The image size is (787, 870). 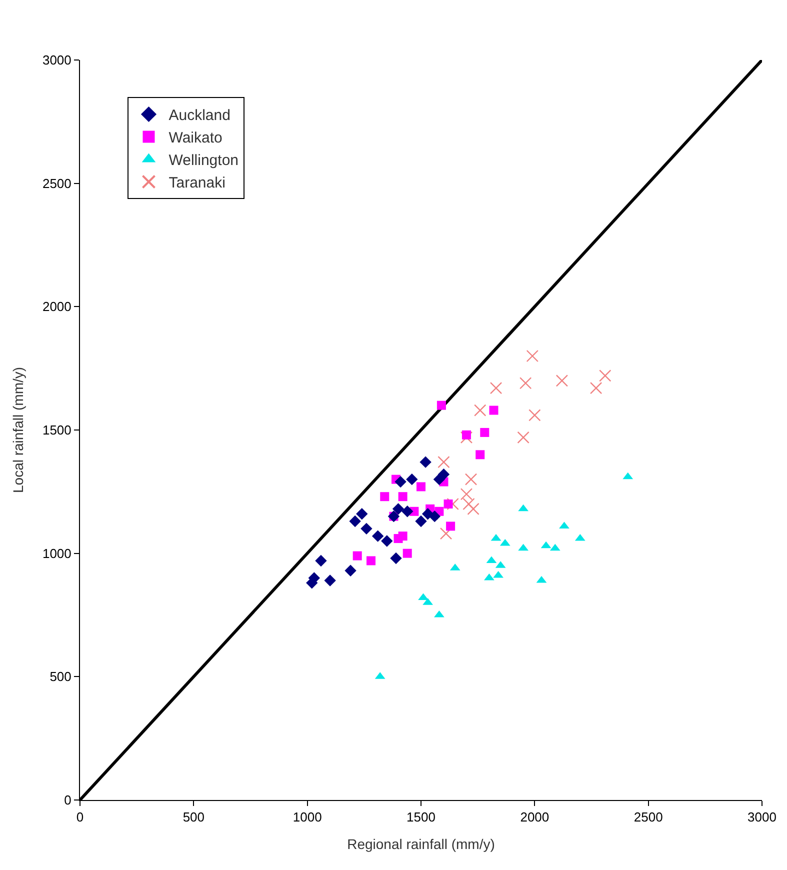 What do you see at coordinates (57, 60) in the screenshot?
I see `y-tick-label: 3000` at bounding box center [57, 60].